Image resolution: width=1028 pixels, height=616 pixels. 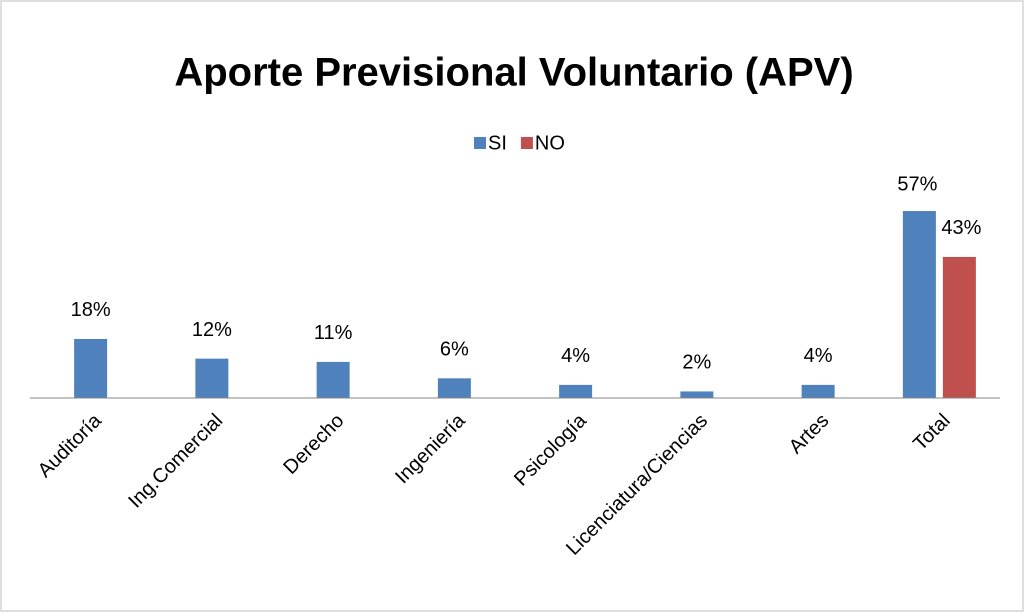 What do you see at coordinates (961, 228) in the screenshot?
I see `value-label: 43%` at bounding box center [961, 228].